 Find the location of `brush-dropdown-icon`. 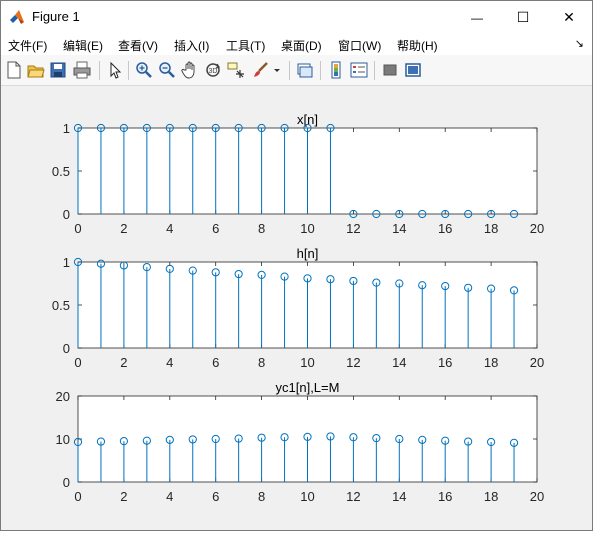

brush-dropdown-icon is located at coordinates (277, 70).